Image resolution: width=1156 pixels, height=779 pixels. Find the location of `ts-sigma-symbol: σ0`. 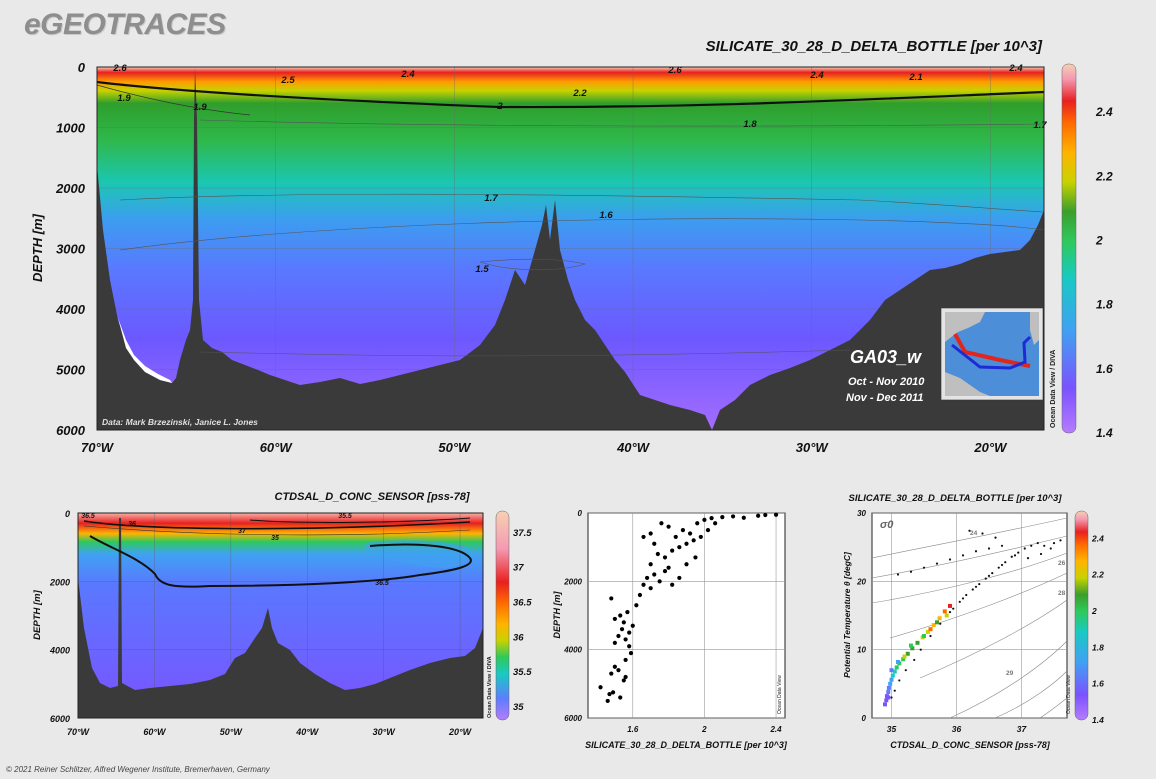

ts-sigma-symbol: σ0 is located at coordinates (887, 525).